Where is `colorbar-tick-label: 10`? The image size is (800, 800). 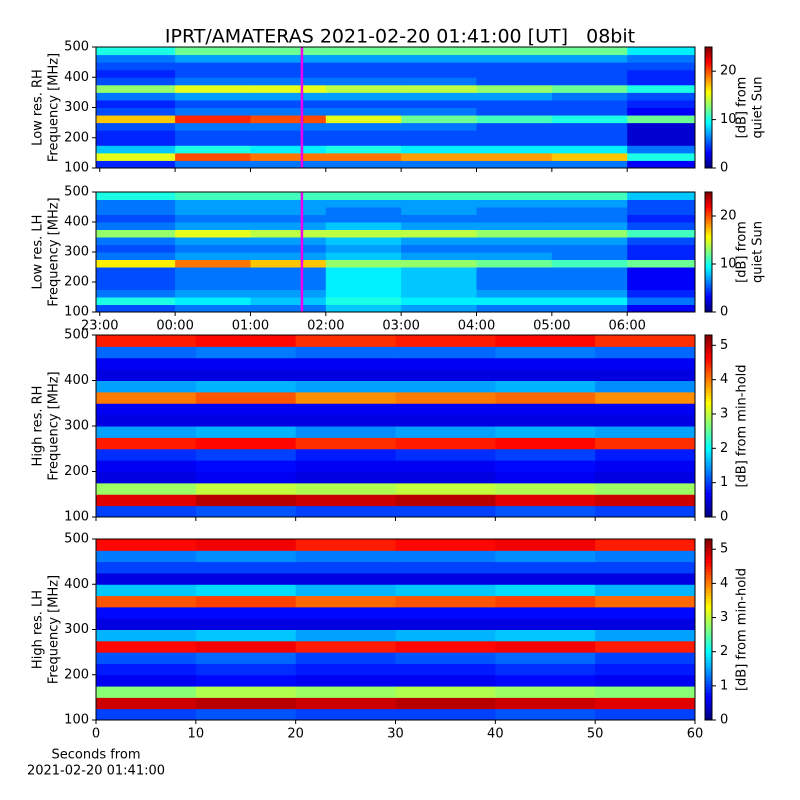 colorbar-tick-label: 10 is located at coordinates (728, 264).